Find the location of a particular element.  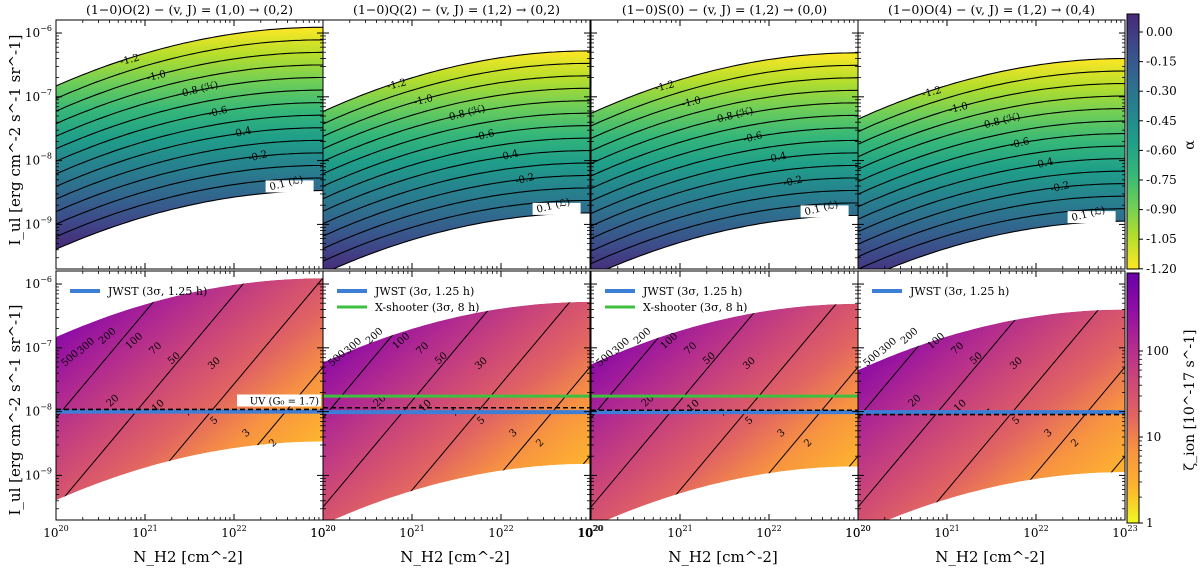

x-tick-label: 1023 is located at coordinates (1124, 532).